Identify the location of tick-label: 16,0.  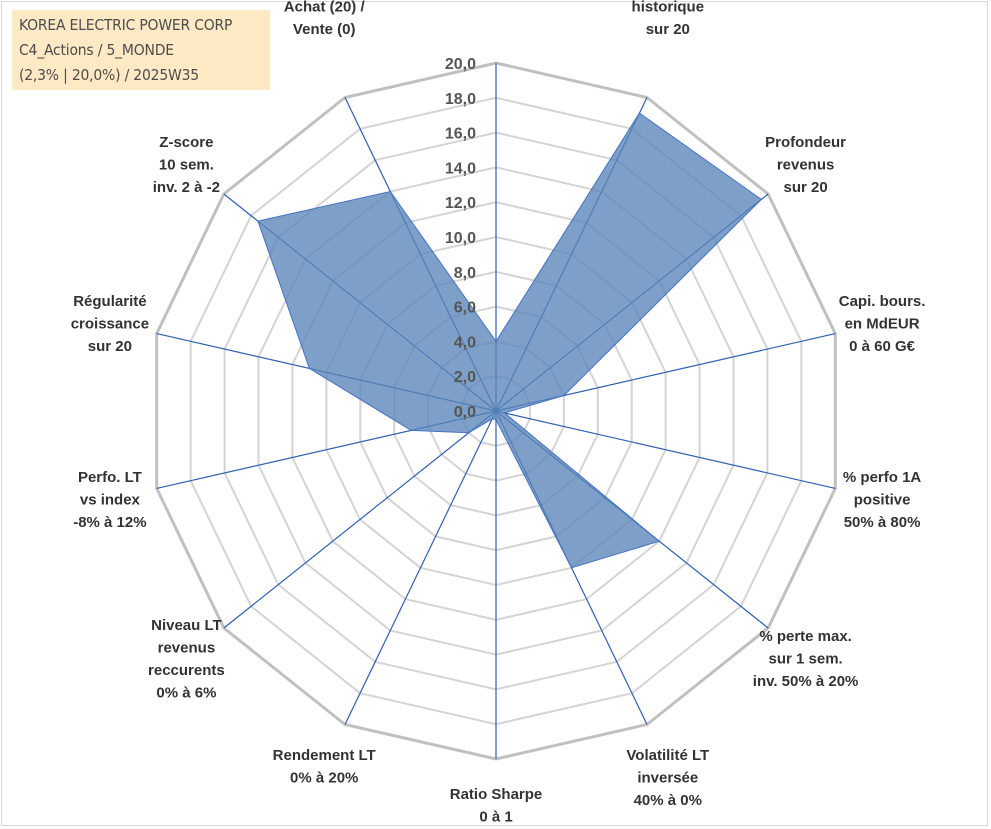
(460, 134).